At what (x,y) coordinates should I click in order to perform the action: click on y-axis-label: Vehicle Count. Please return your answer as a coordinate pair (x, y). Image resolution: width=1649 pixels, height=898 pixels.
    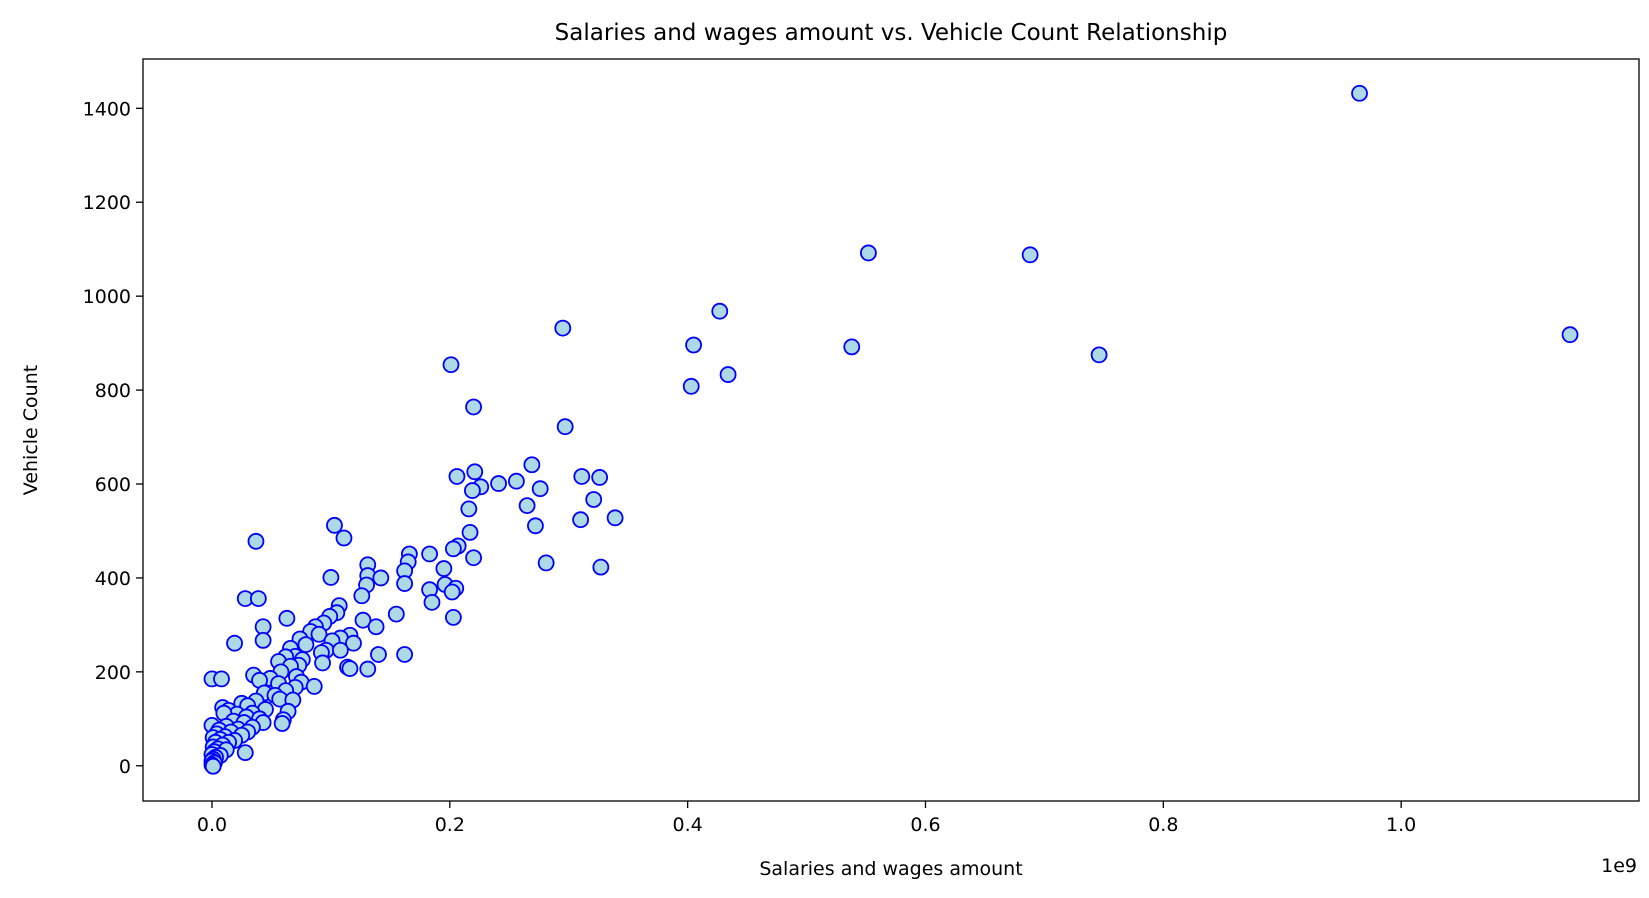
    Looking at the image, I should click on (31, 430).